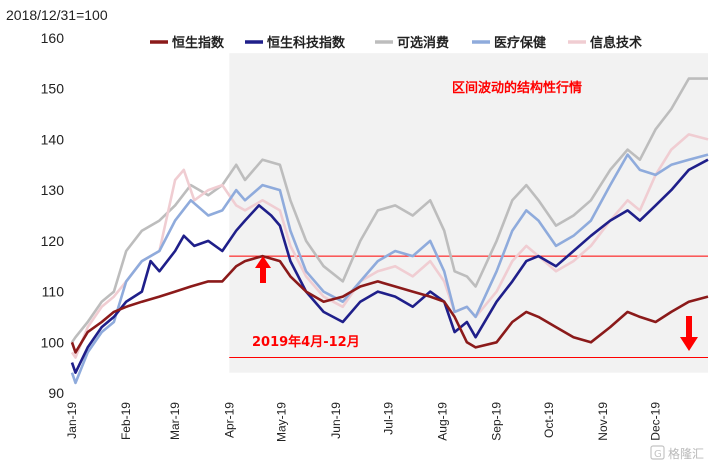  Describe the element at coordinates (686, 453) in the screenshot. I see `watermark-text: 格隆汇` at that location.